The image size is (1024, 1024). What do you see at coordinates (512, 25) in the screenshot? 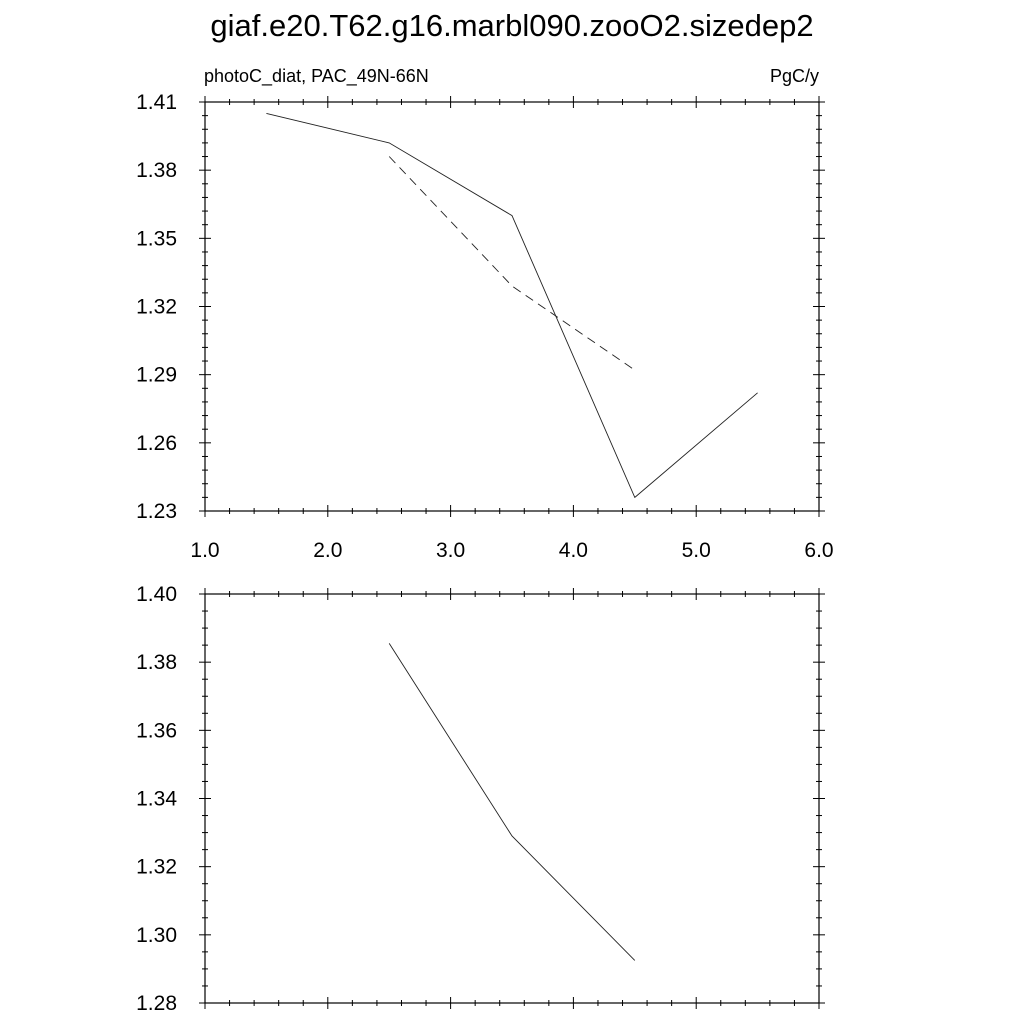
I see `page-title: giaf.e20.T62.g16.marbl090.zooO2.sizedep2` at bounding box center [512, 25].